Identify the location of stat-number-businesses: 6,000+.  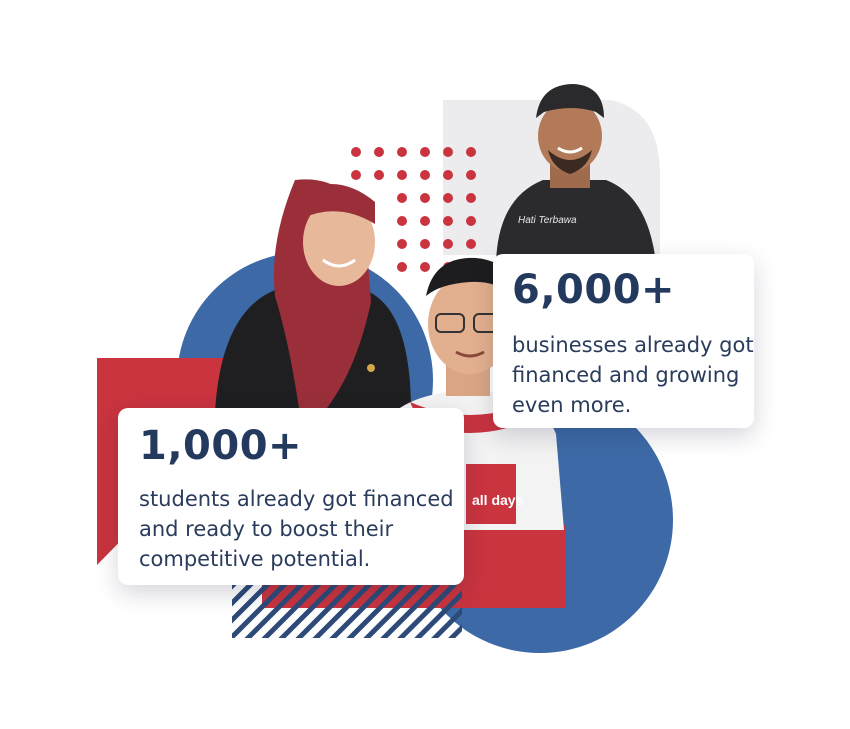
(594, 290).